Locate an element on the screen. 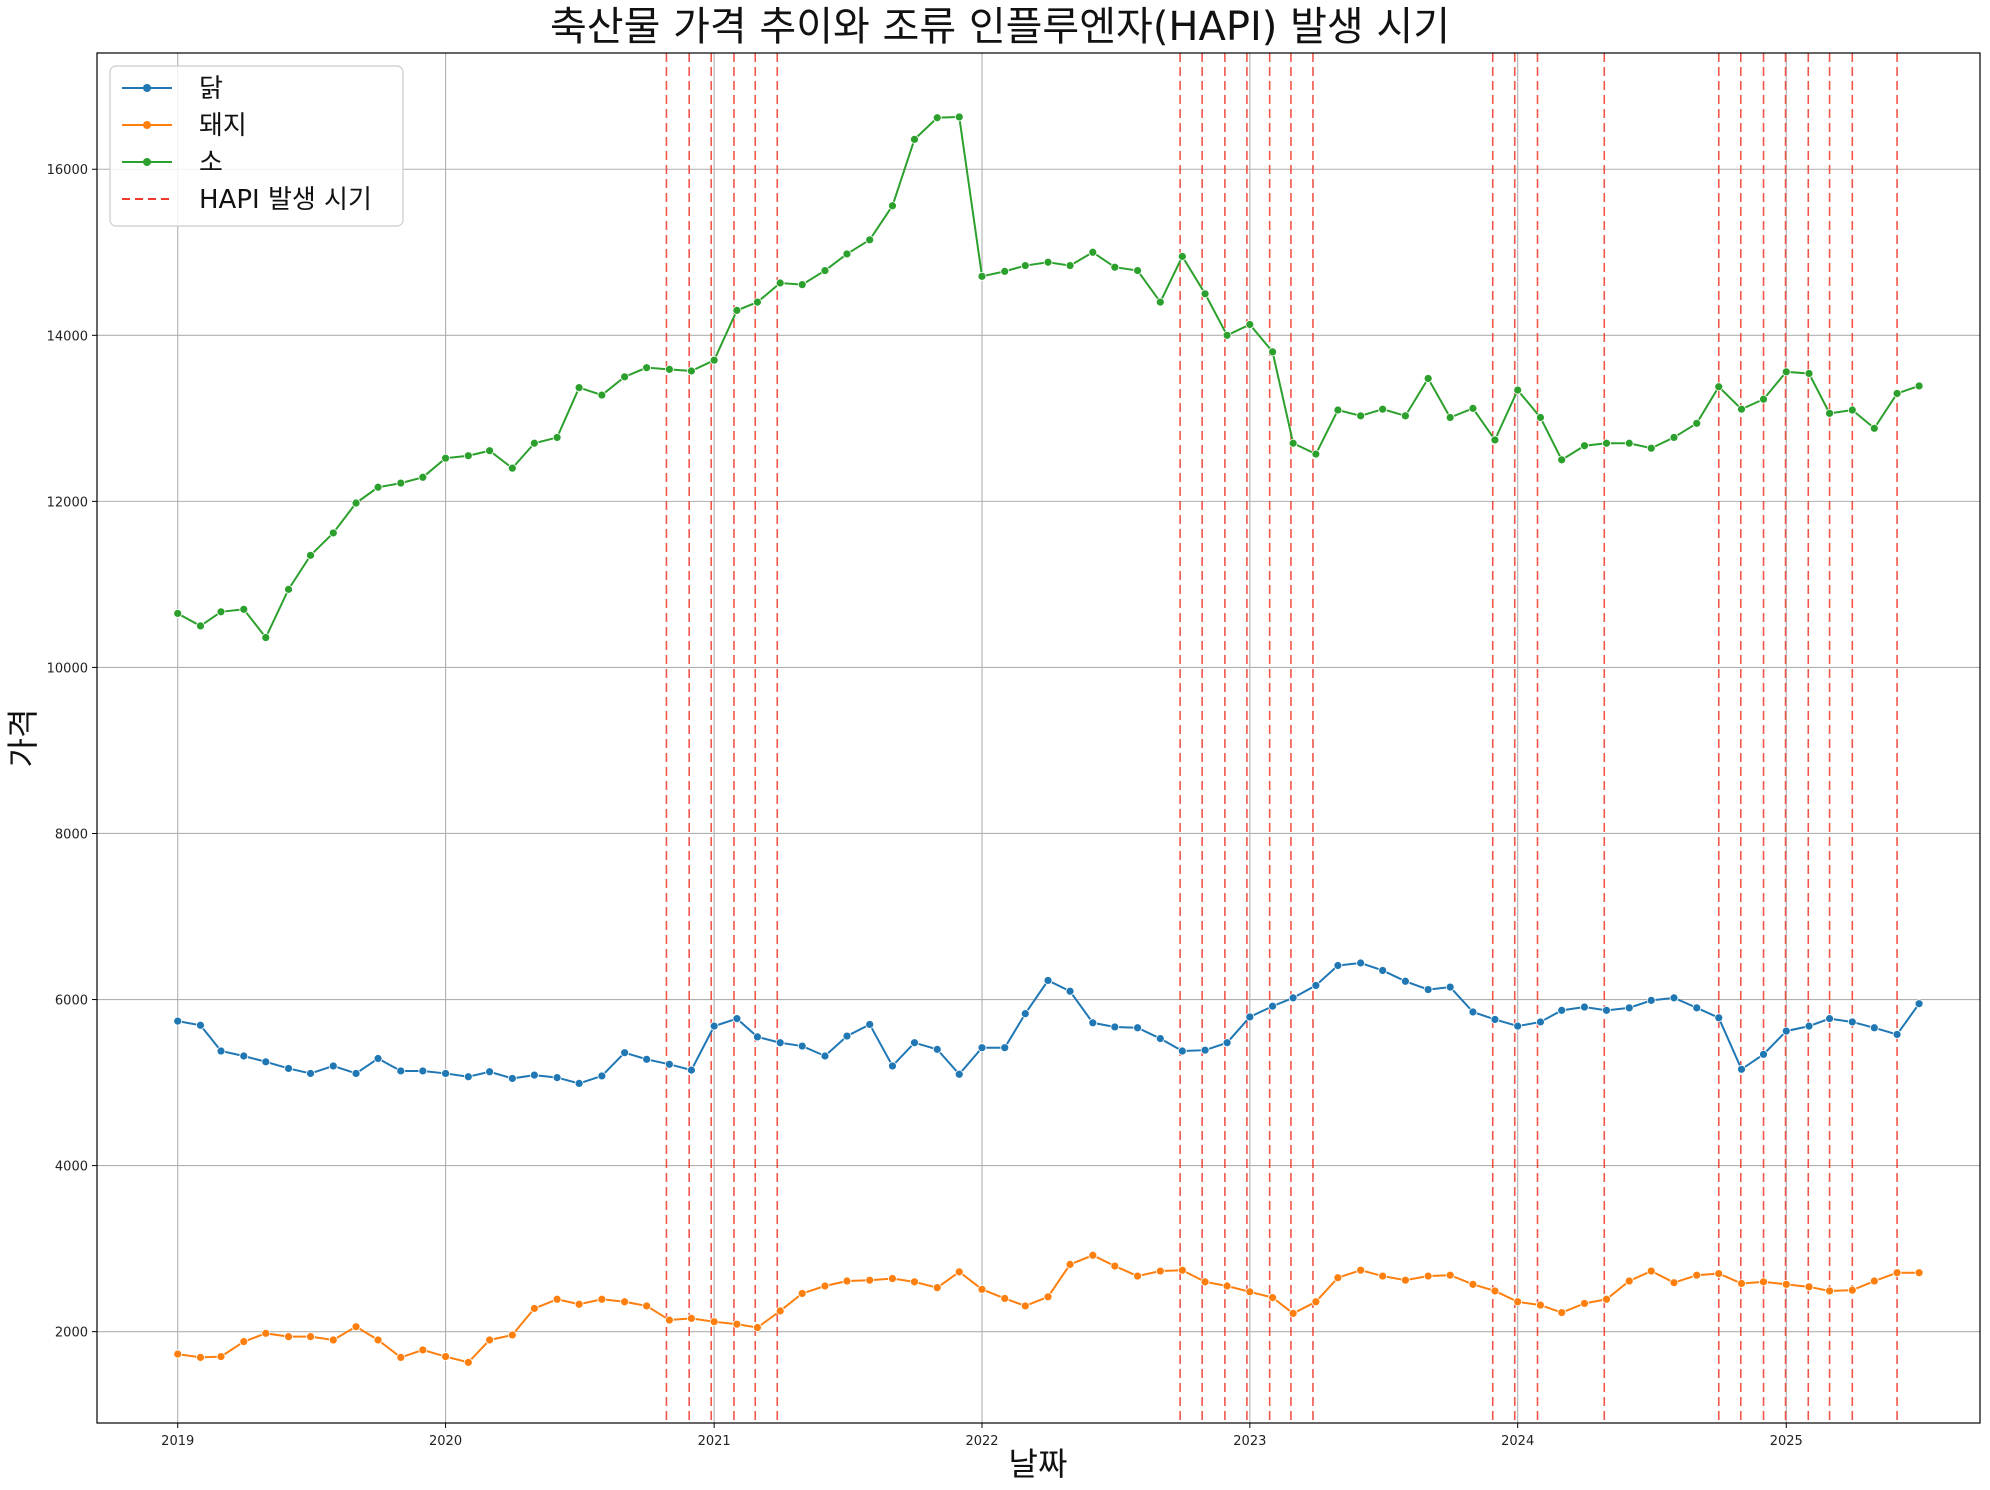 The image size is (1990, 1490). legend-item: 소 is located at coordinates (172, 163).